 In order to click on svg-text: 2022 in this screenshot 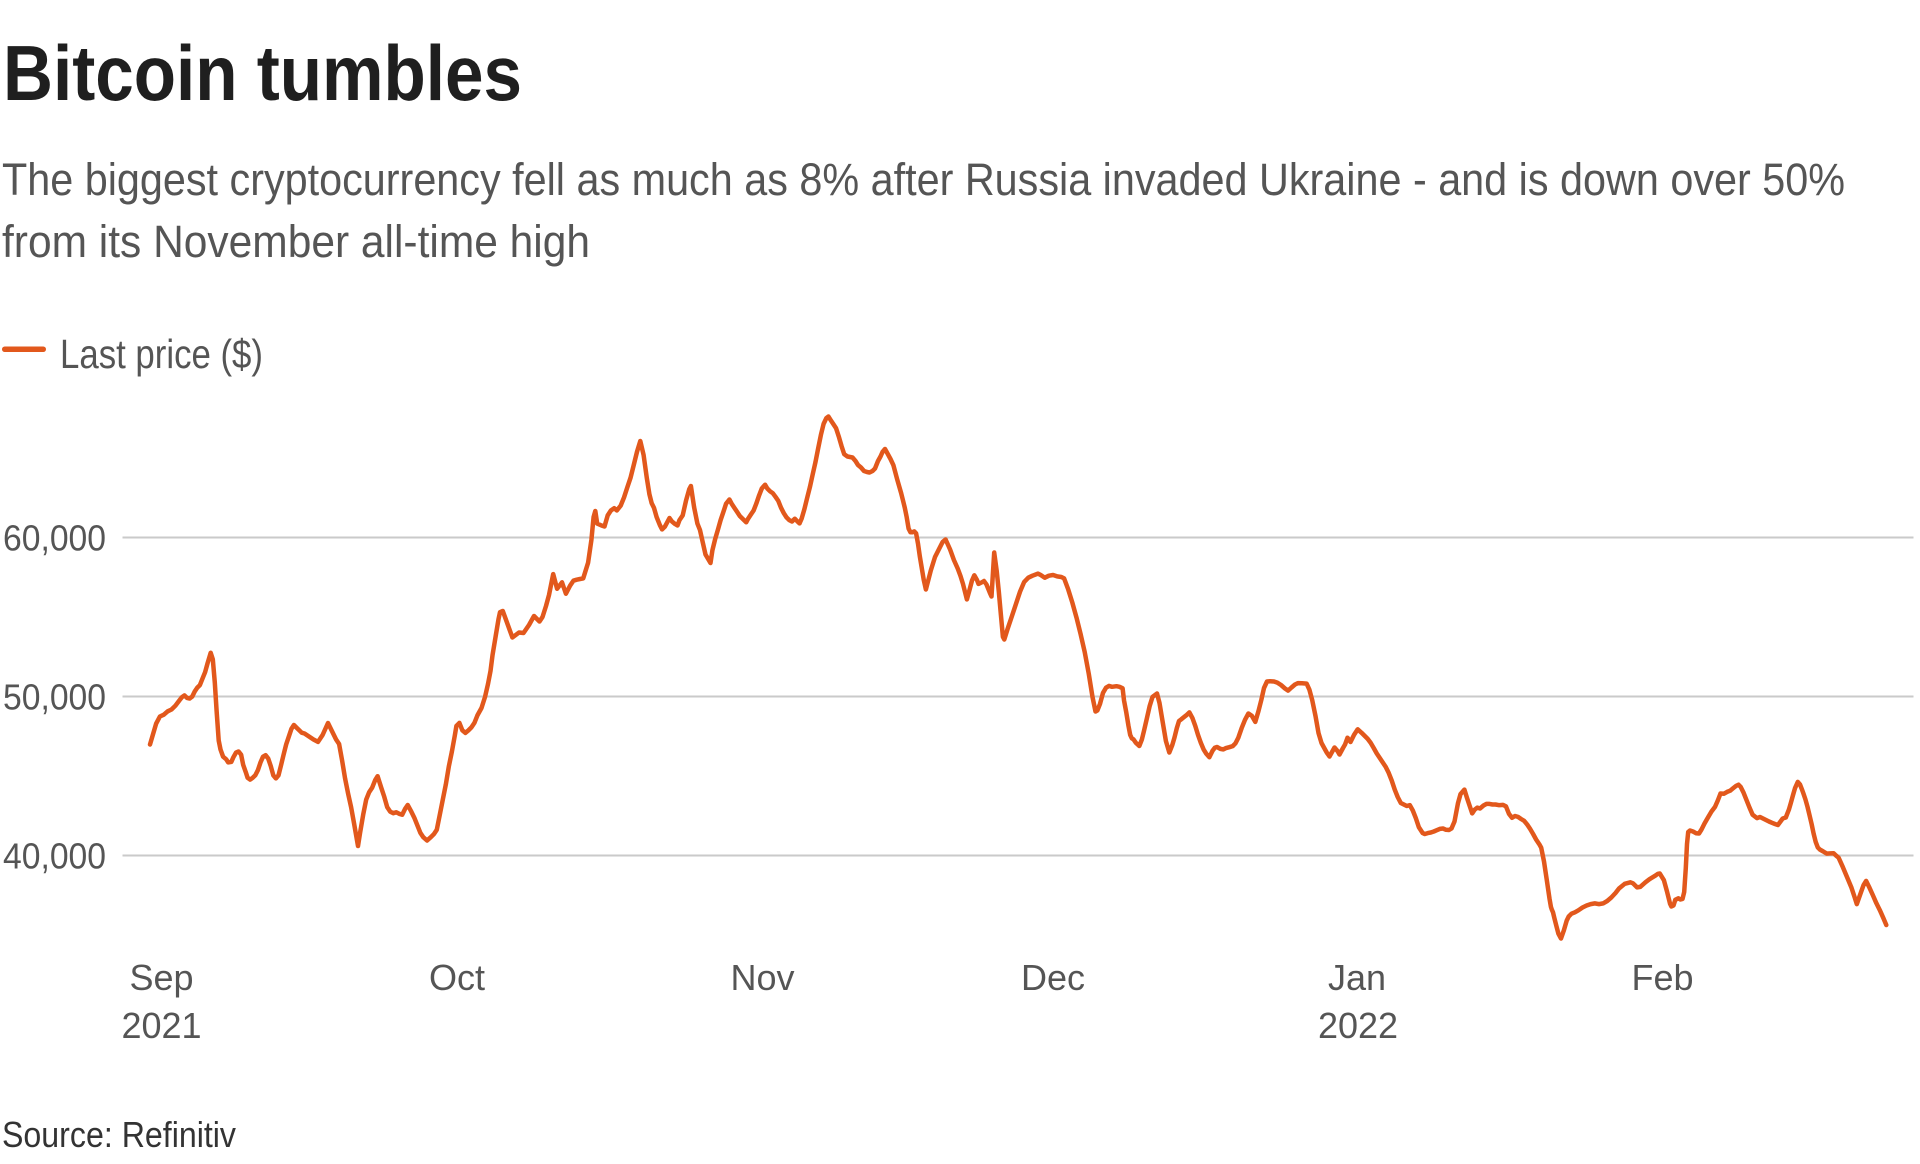, I will do `click(1358, 1025)`.